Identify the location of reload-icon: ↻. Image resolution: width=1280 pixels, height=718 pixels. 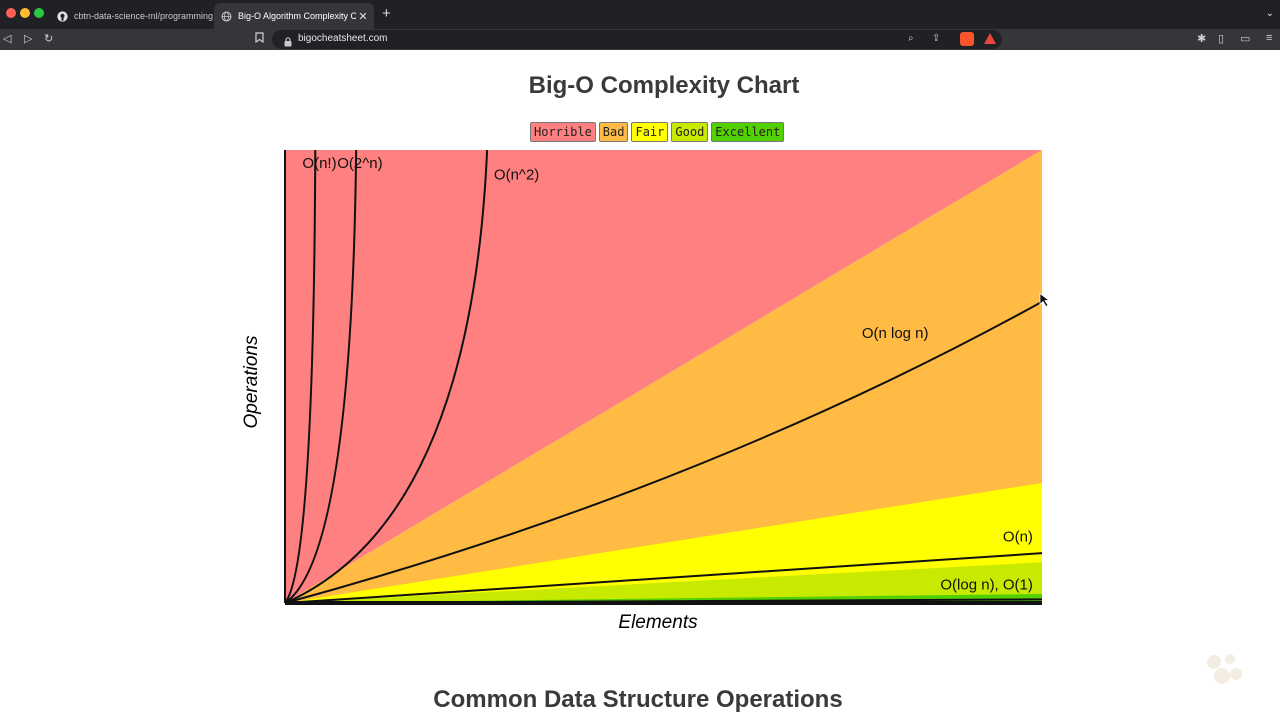
(49, 39).